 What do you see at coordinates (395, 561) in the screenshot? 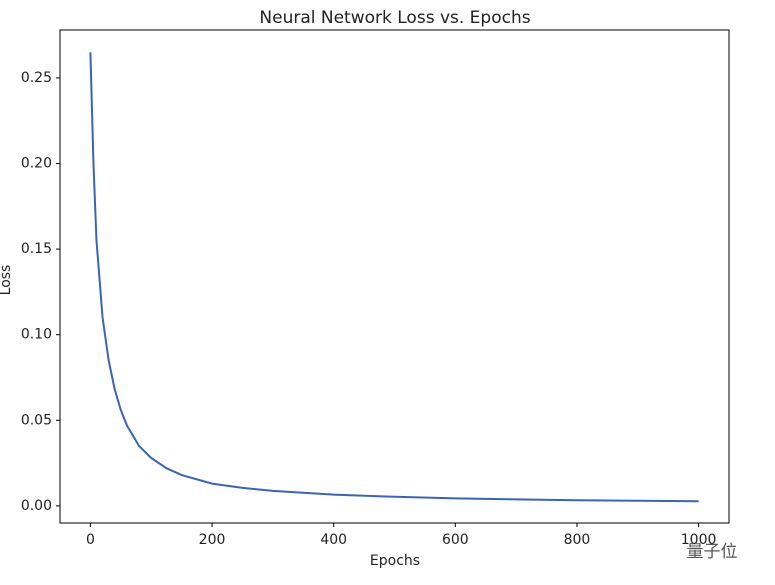
I see `x-axis-label: Epochs` at bounding box center [395, 561].